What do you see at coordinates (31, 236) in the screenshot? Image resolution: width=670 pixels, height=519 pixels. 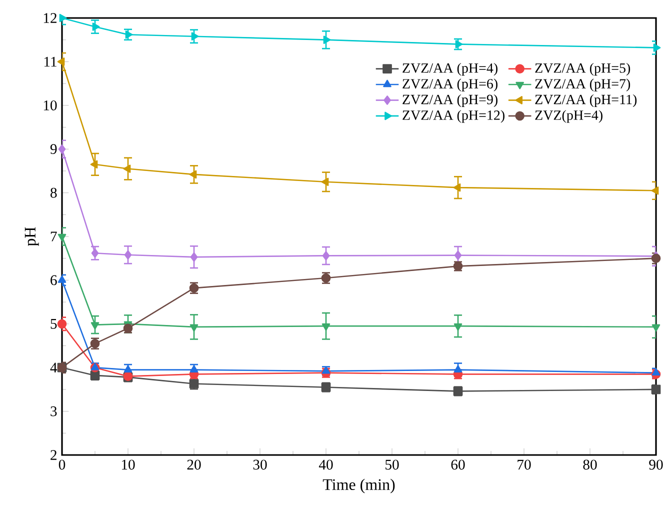 I see `y-axis-title: pH` at bounding box center [31, 236].